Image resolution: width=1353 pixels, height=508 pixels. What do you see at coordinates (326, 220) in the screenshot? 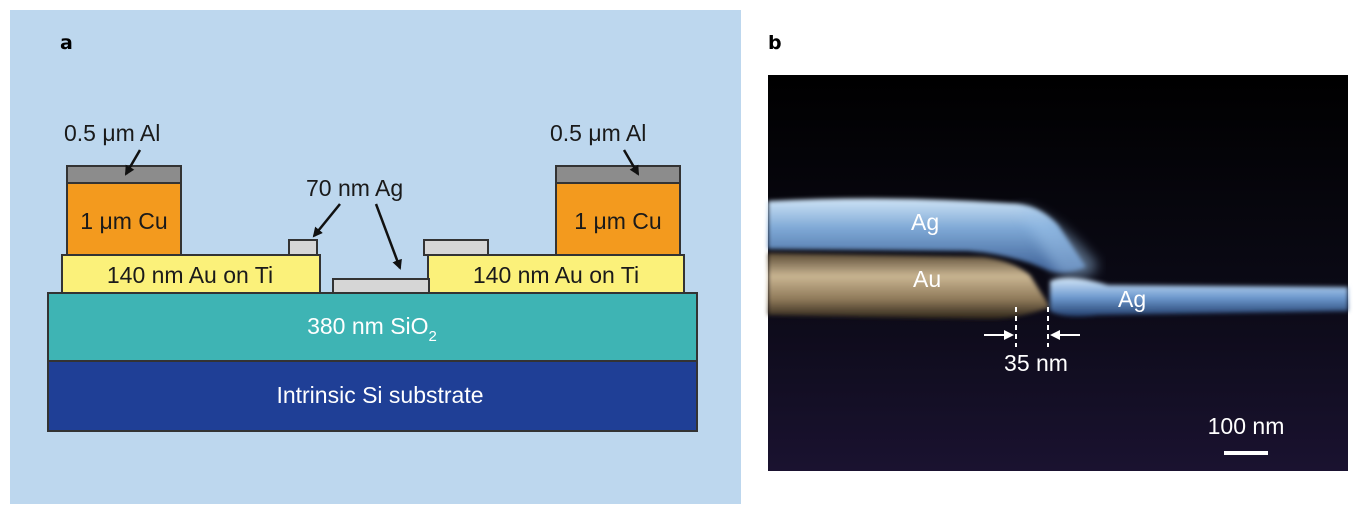
I see `ag-70nm-arrow-left` at bounding box center [326, 220].